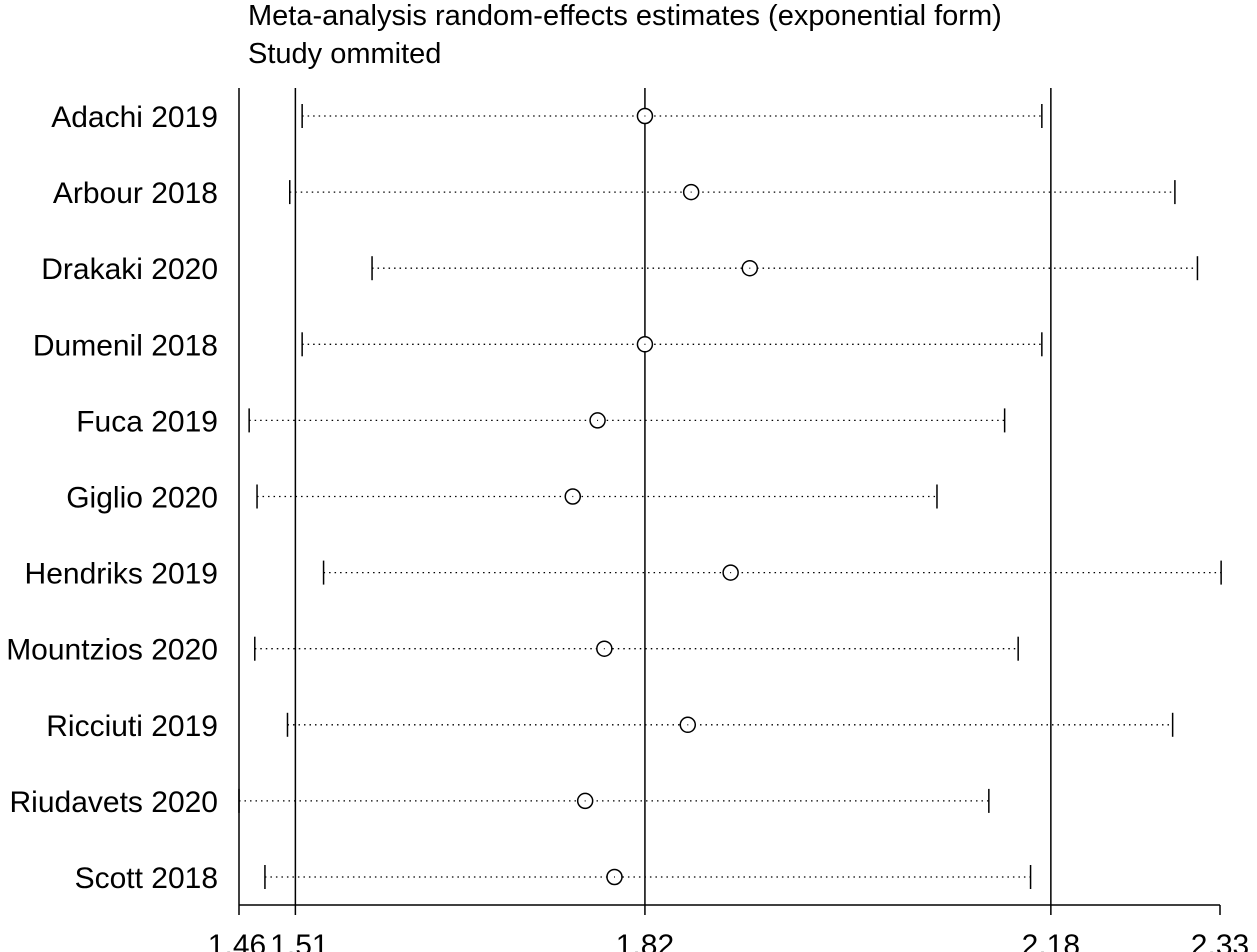 This screenshot has width=1257, height=952. I want to click on x-tick-label: 2.18, so click(1051, 940).